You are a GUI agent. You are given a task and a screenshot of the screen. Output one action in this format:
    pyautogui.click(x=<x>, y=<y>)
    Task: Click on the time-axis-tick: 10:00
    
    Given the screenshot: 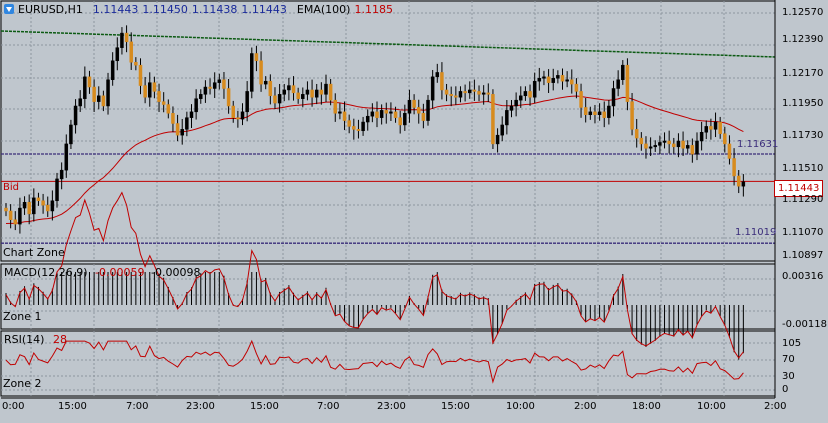 What is the action you would take?
    pyautogui.click(x=711, y=406)
    